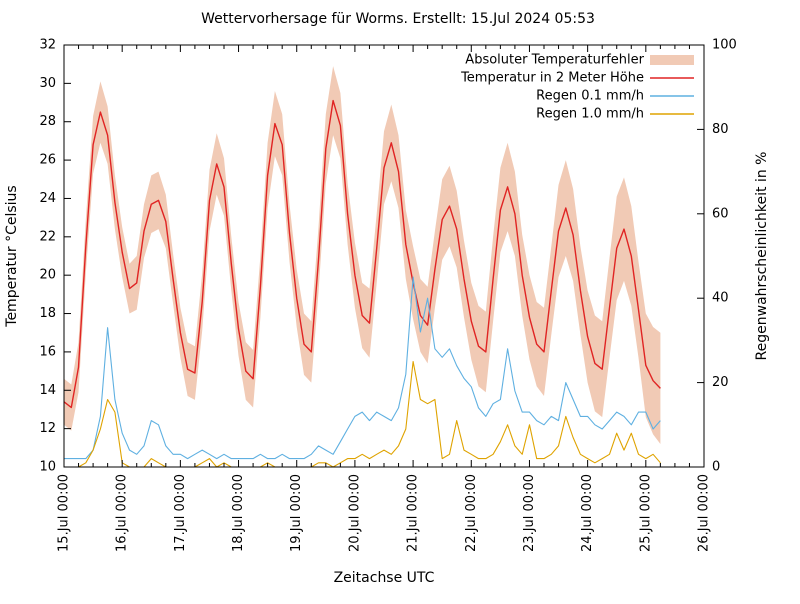  What do you see at coordinates (716, 467) in the screenshot?
I see `y2-tick-label: 0` at bounding box center [716, 467].